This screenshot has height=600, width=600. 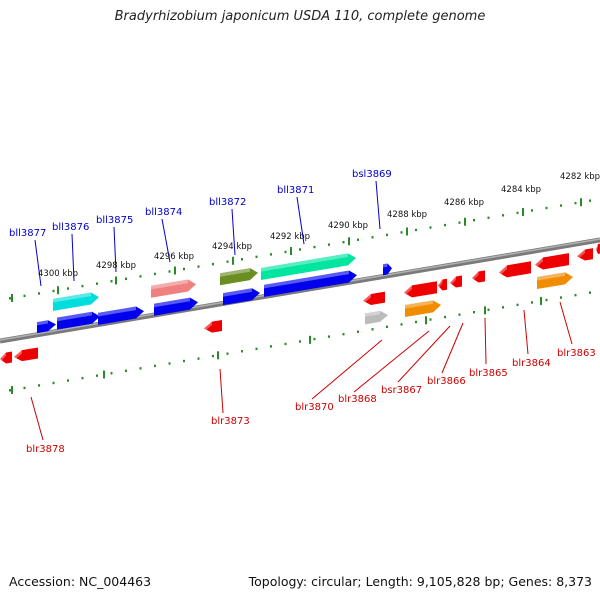 I want to click on gene-label: blr3864, so click(x=531, y=363).